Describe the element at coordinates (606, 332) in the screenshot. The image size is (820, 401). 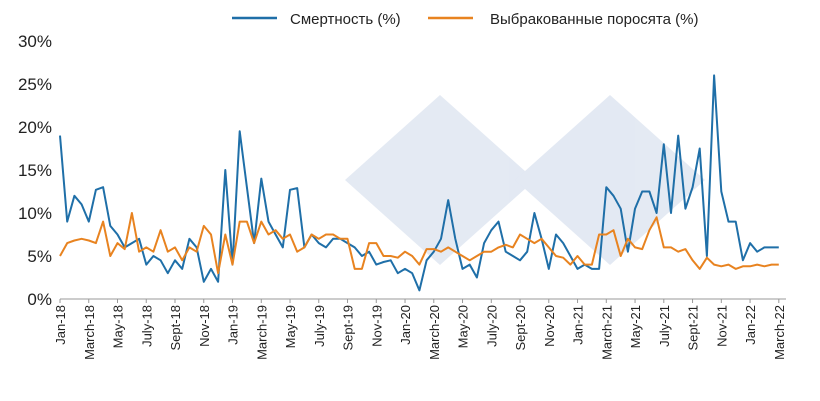
I see `x-tick-label: March-21` at that location.